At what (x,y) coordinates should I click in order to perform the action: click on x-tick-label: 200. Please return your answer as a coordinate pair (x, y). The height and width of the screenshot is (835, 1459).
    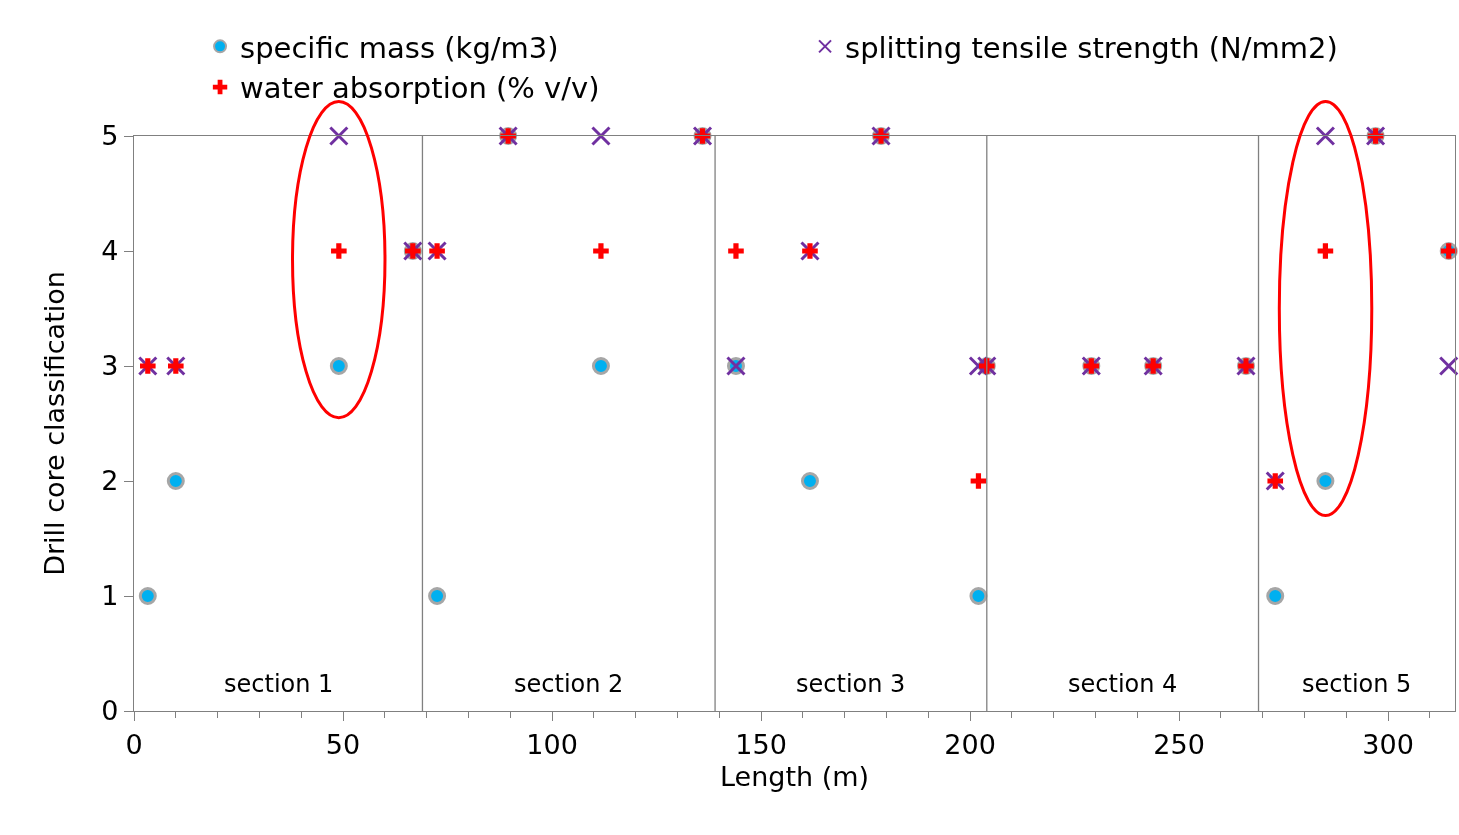
    Looking at the image, I should click on (970, 744).